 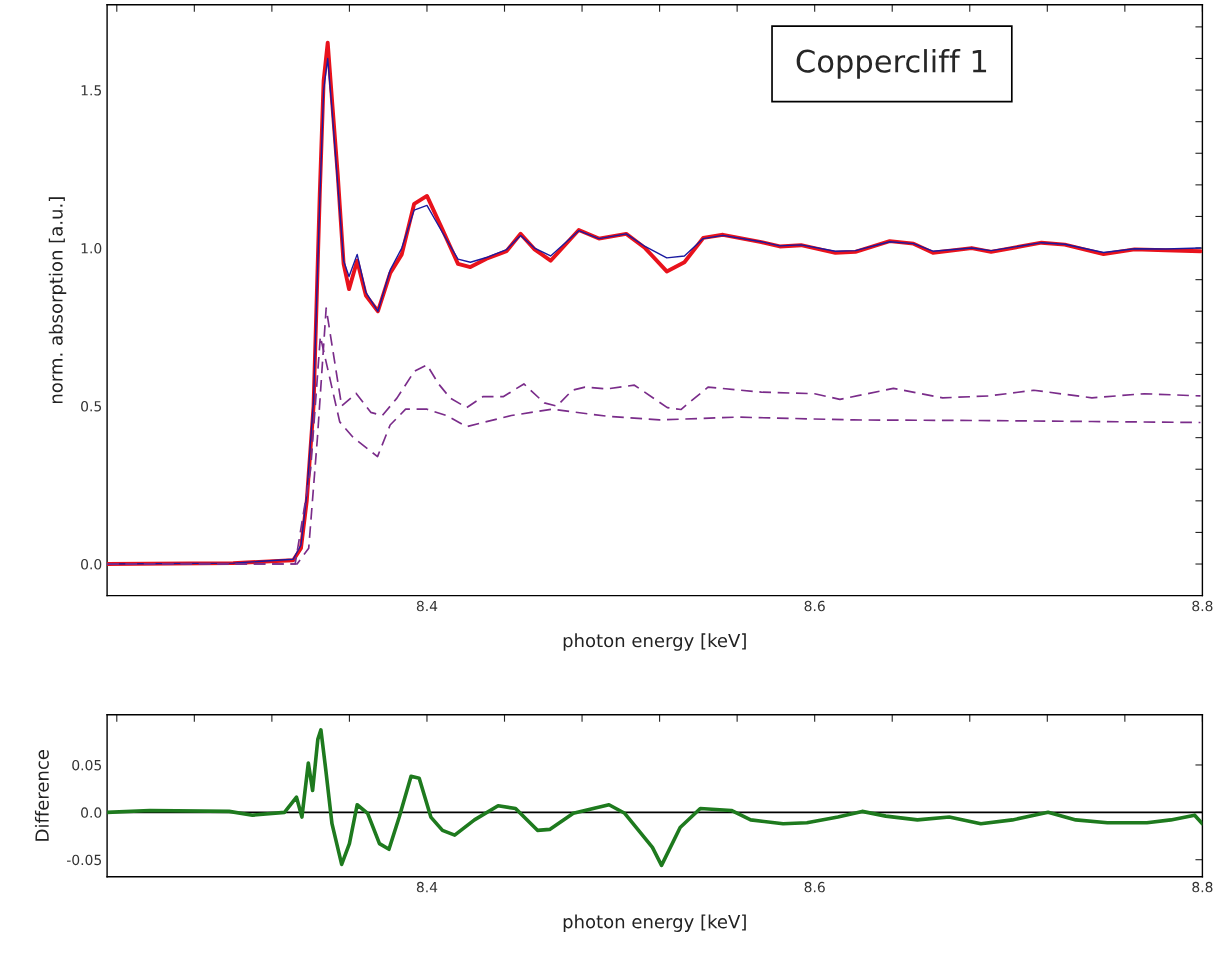 I want to click on y-tick-label: 1.0, so click(x=91, y=248).